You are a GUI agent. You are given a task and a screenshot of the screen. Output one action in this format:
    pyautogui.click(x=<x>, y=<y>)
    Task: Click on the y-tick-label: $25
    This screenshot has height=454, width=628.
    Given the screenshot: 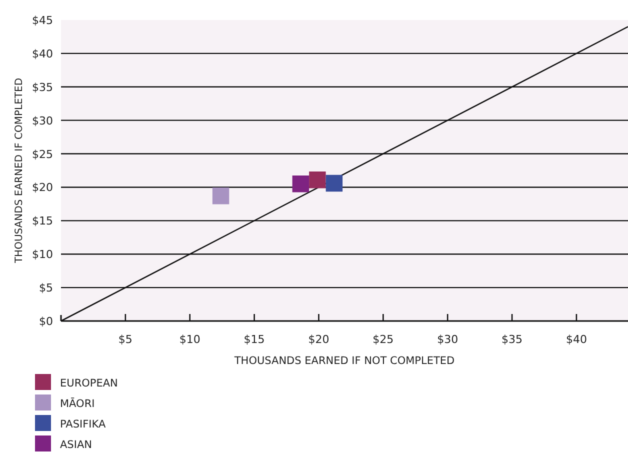 What is the action you would take?
    pyautogui.click(x=42, y=154)
    